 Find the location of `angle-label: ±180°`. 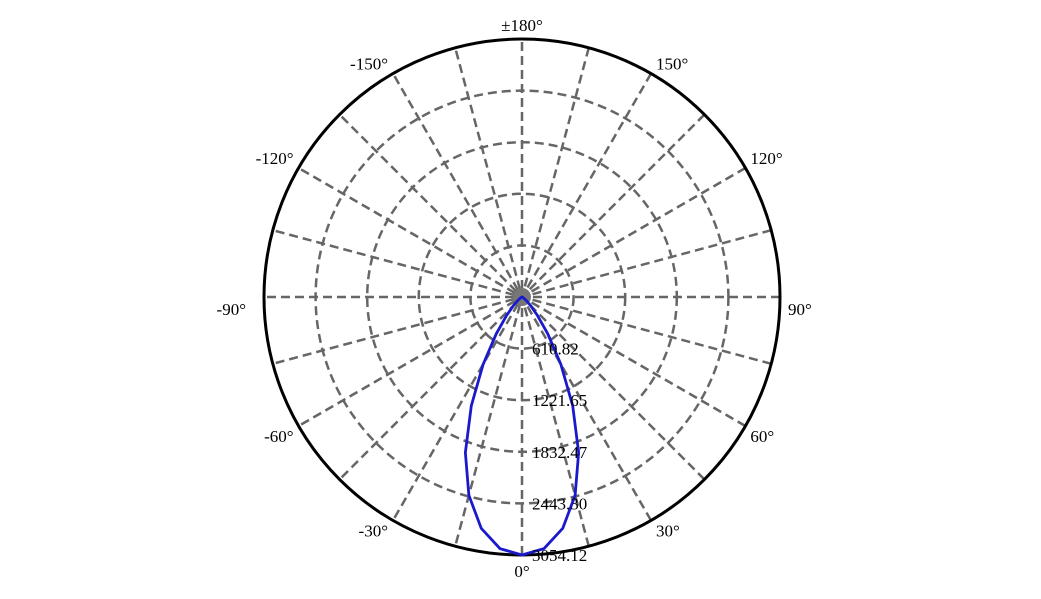

angle-label: ±180° is located at coordinates (522, 25).